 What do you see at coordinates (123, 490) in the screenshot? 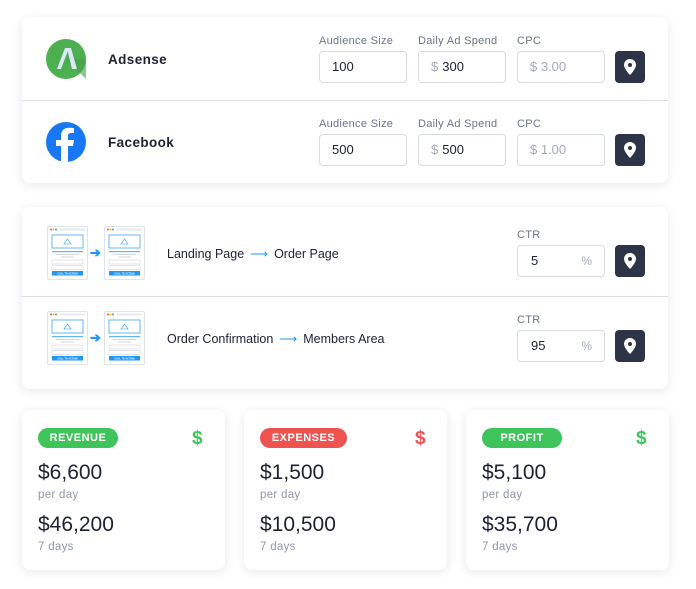
I see `summary-card-revenue: REVENUE $ $6,600 per day $46,200 7 days` at bounding box center [123, 490].